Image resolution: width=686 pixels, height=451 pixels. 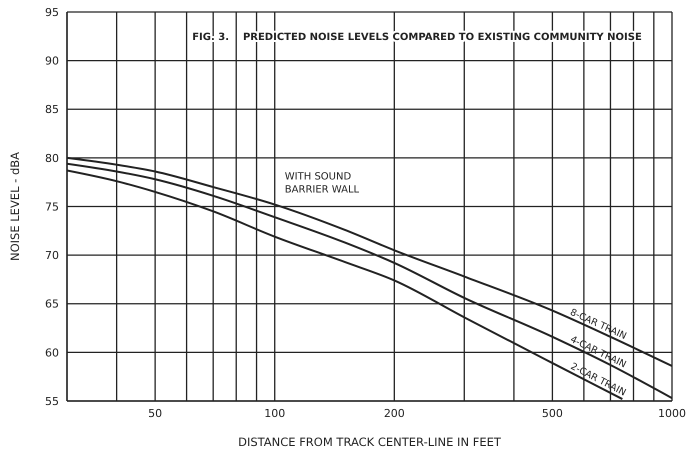 I want to click on y-tick-label: 80, so click(x=52, y=158).